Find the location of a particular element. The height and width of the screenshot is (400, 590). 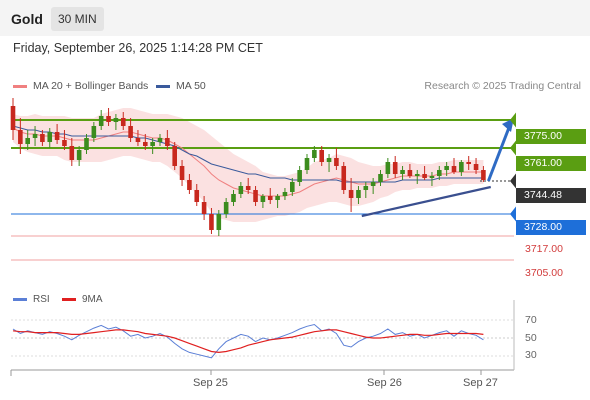

current-price-tag: 3744.48 is located at coordinates (551, 195).